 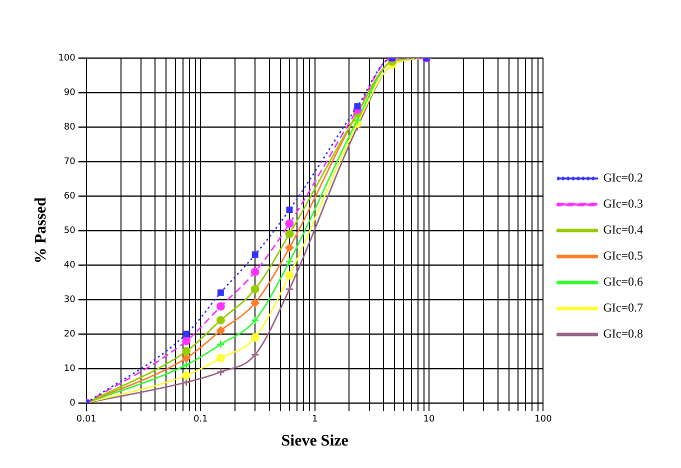 I want to click on y-tick-label: 70, so click(x=70, y=161).